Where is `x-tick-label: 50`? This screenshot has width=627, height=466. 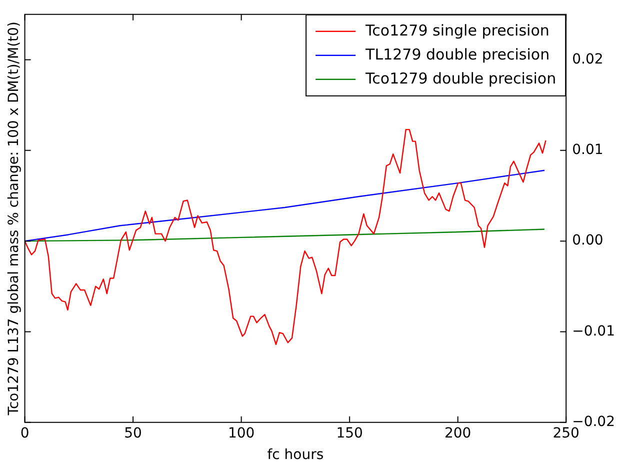 x-tick-label: 50 is located at coordinates (133, 433).